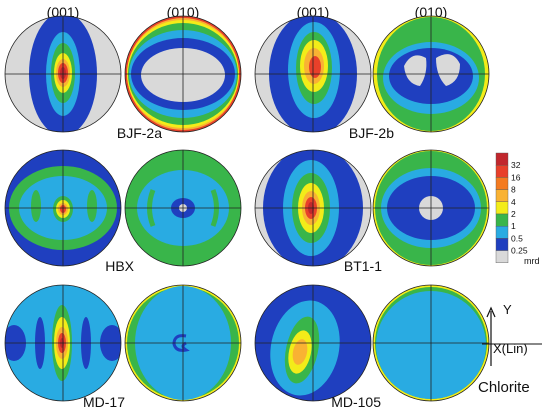 The width and height of the screenshot is (550, 412). What do you see at coordinates (507, 309) in the screenshot?
I see `axis-label-y: Y` at bounding box center [507, 309].